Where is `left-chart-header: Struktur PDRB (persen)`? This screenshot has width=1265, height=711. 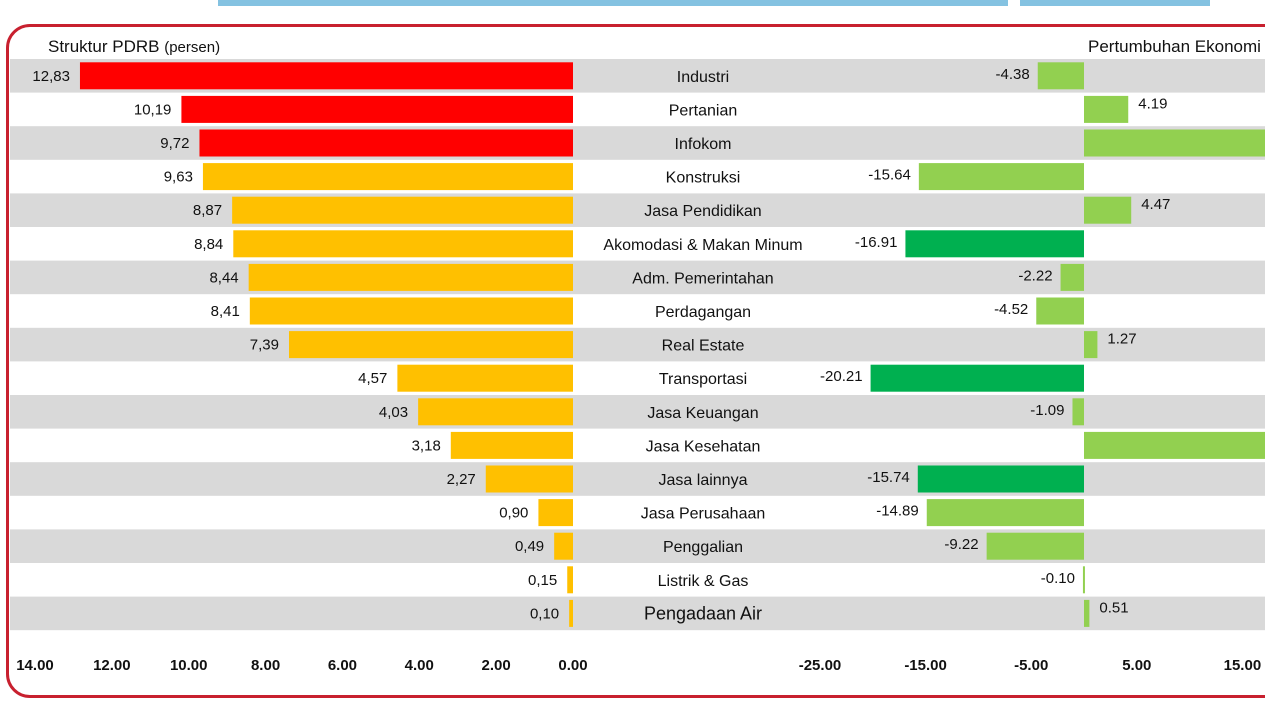
left-chart-header: Struktur PDRB (persen) is located at coordinates (134, 47).